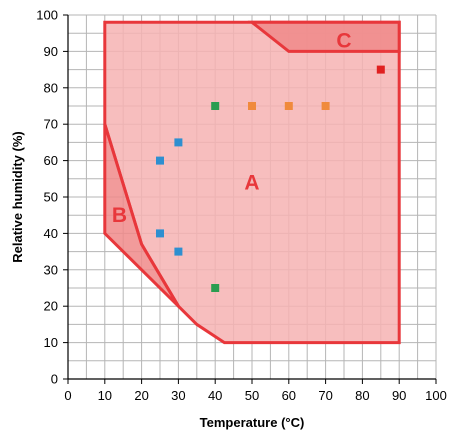 This screenshot has width=452, height=434. What do you see at coordinates (141, 215) in the screenshot?
I see `region-b` at bounding box center [141, 215].